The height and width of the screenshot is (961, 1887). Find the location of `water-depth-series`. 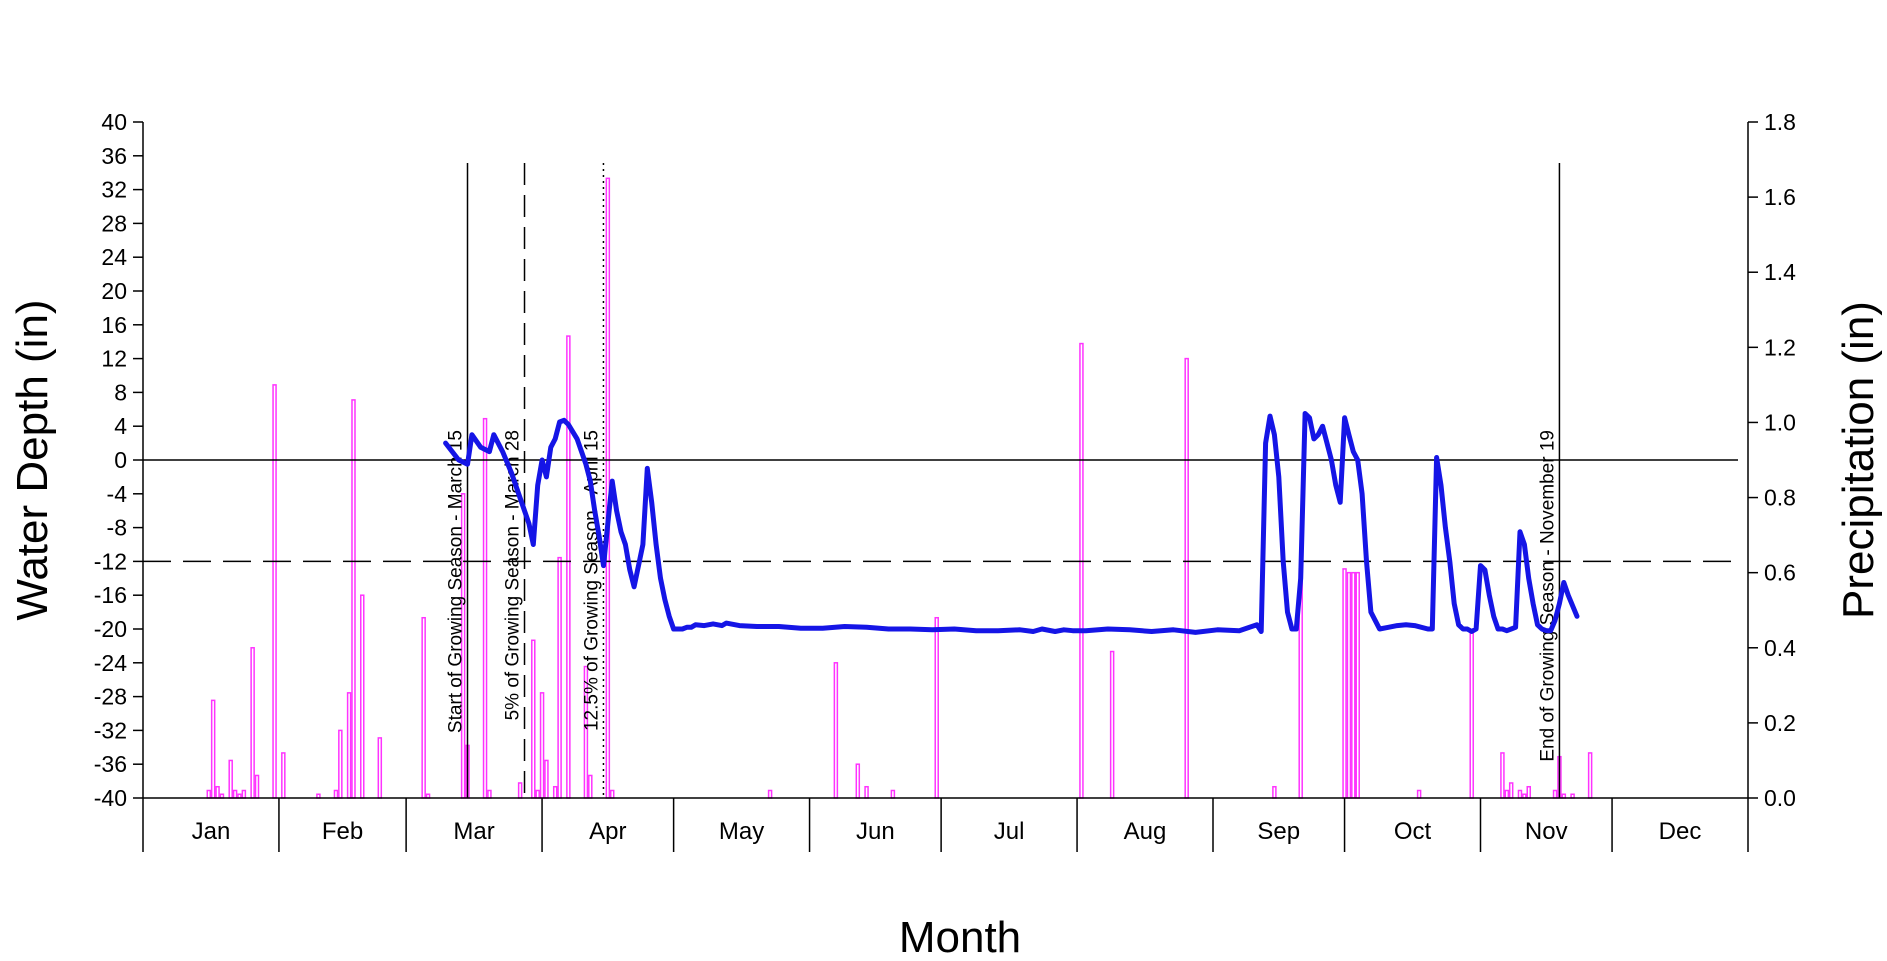

water-depth-series is located at coordinates (1011, 523).